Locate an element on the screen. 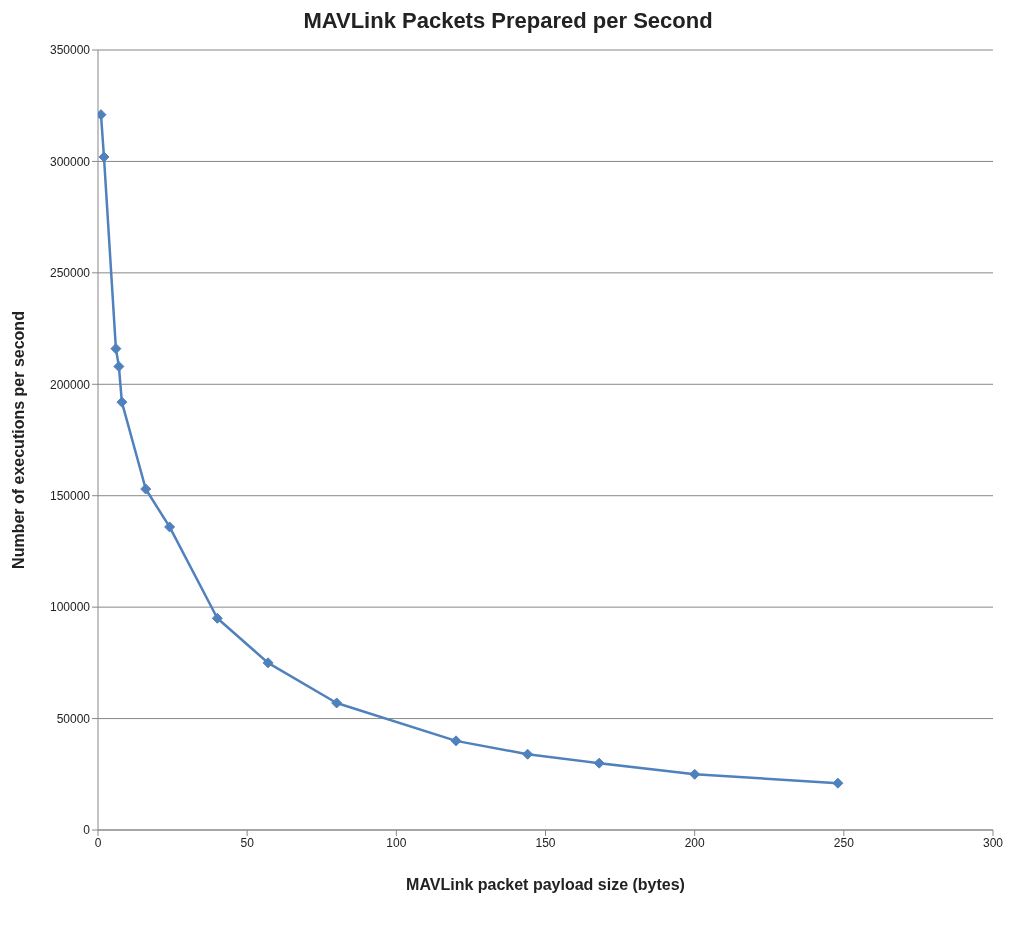  y-tick-label: 50000 is located at coordinates (73, 718).